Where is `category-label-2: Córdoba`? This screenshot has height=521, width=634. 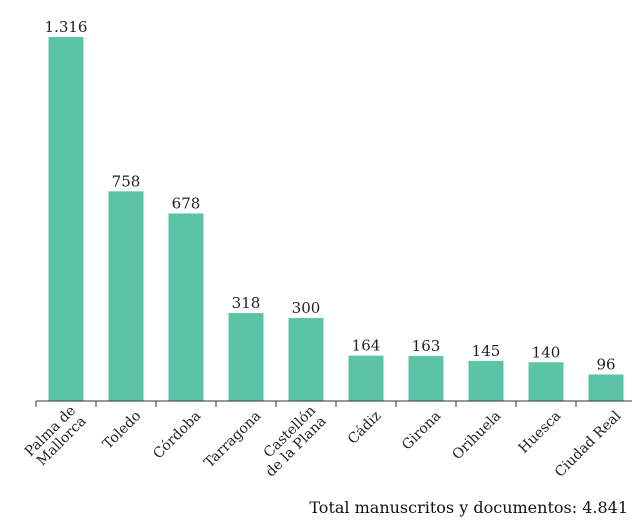 category-label-2: Córdoba is located at coordinates (177, 435).